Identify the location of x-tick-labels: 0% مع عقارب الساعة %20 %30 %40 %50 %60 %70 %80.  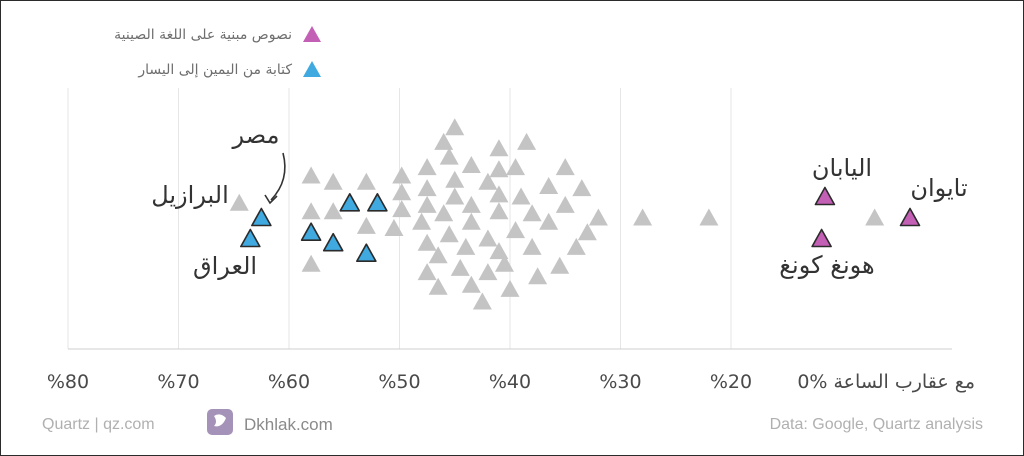
(511, 382).